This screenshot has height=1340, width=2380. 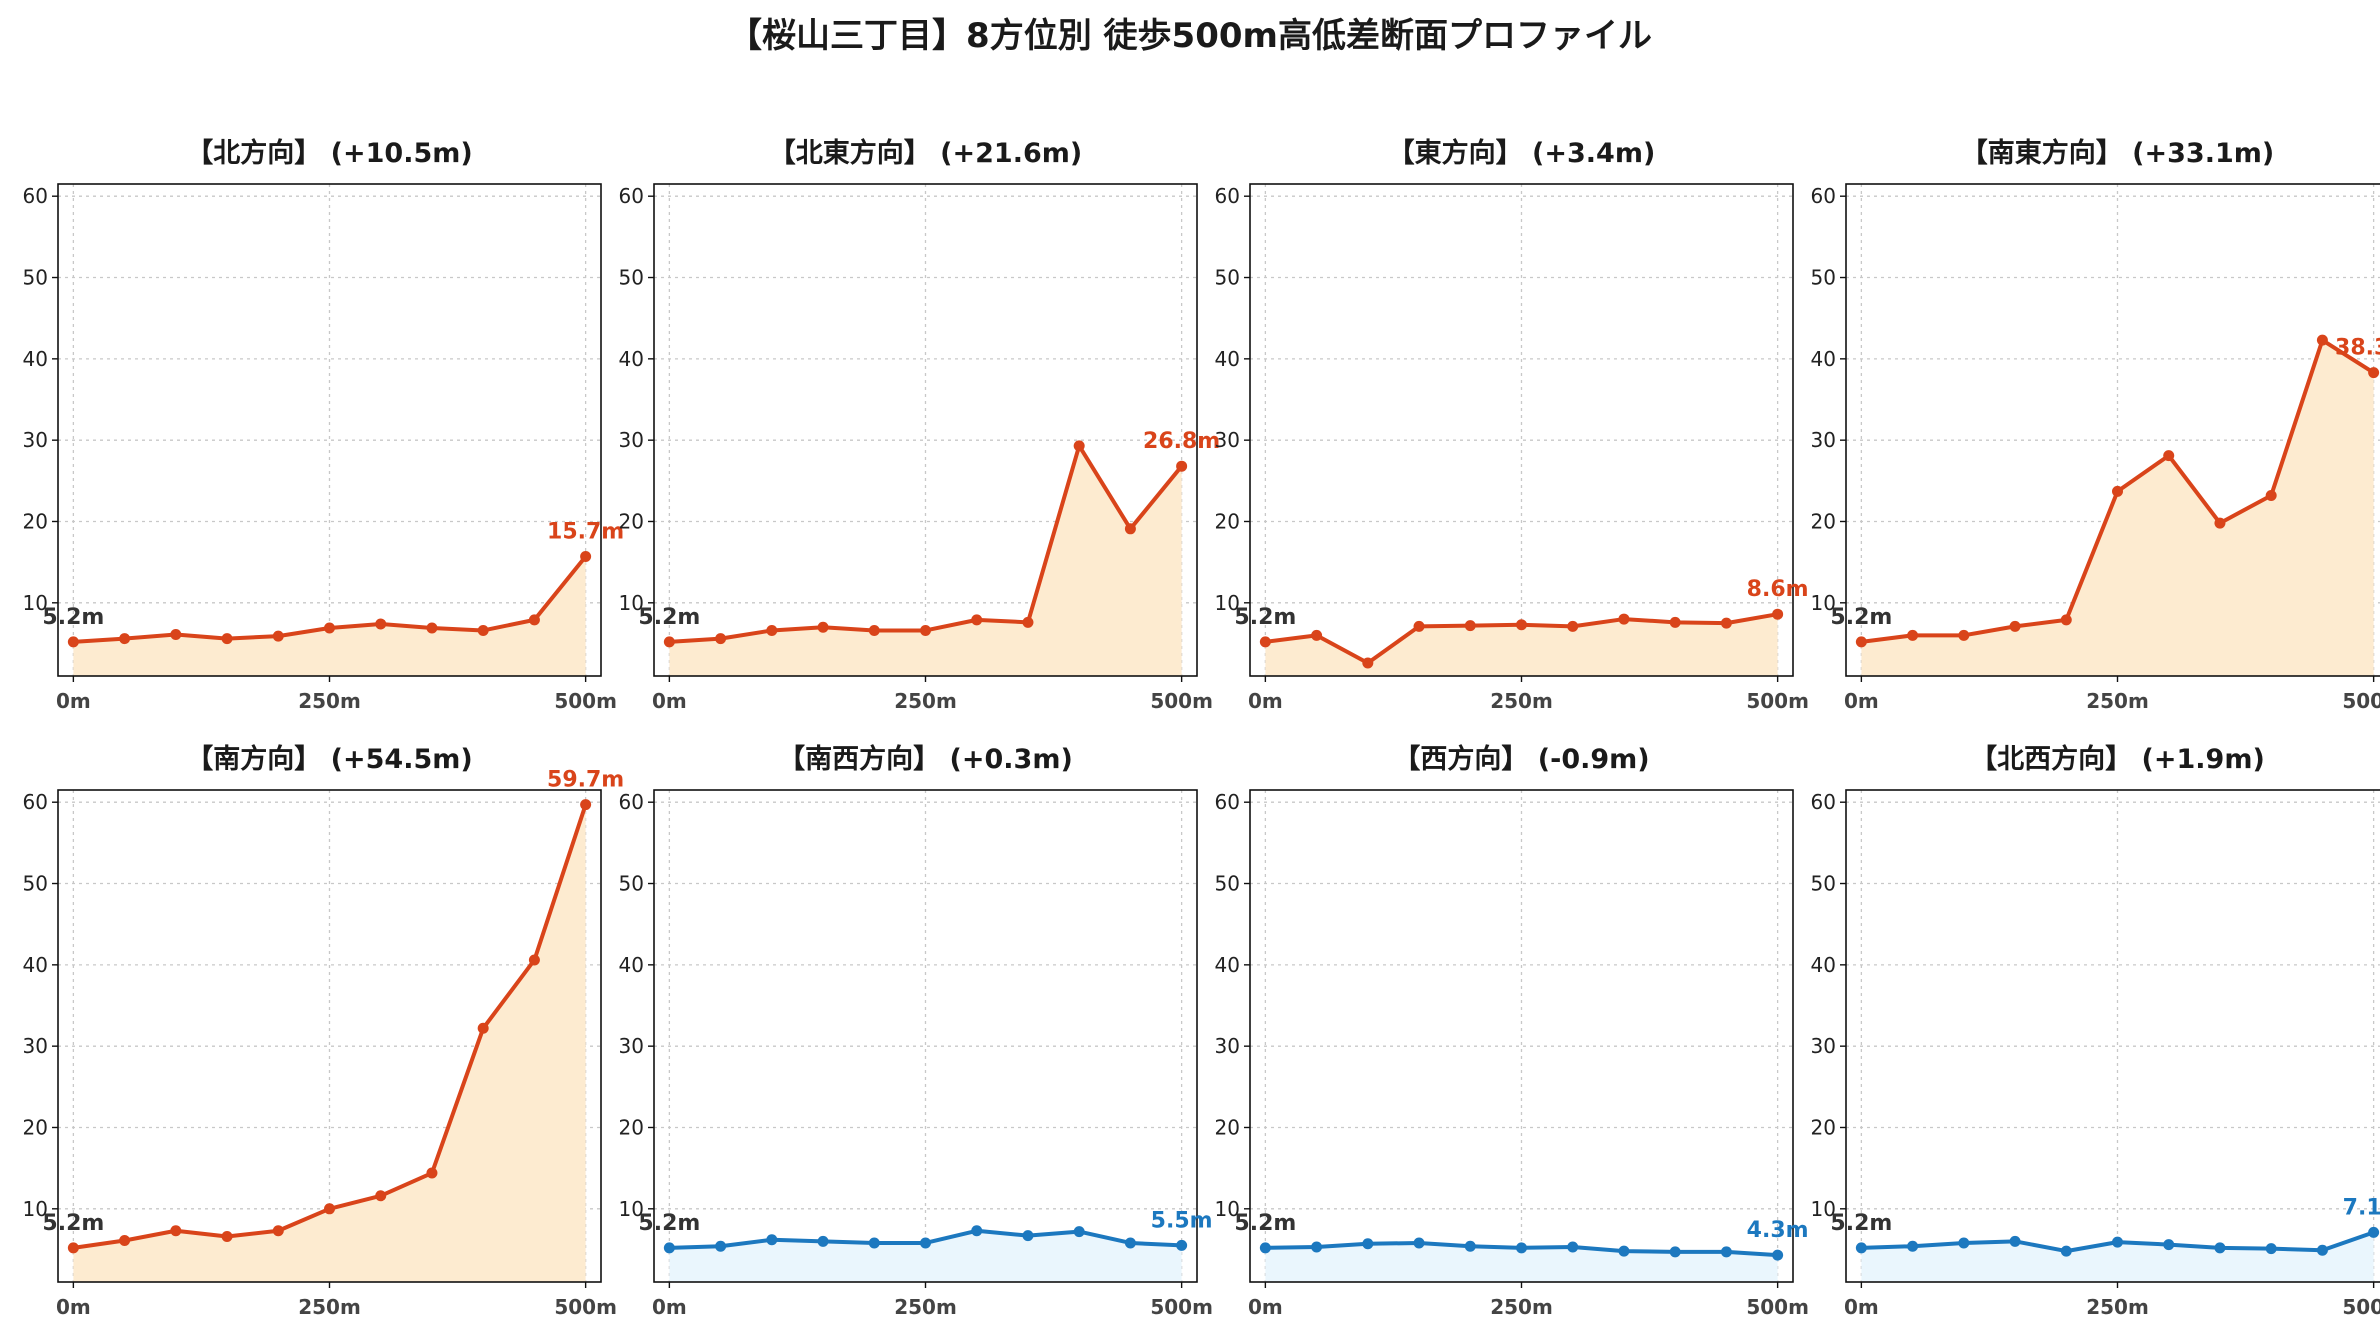 What do you see at coordinates (329, 759) in the screenshot?
I see `panel-title: 【南方向】 (+54.5m)` at bounding box center [329, 759].